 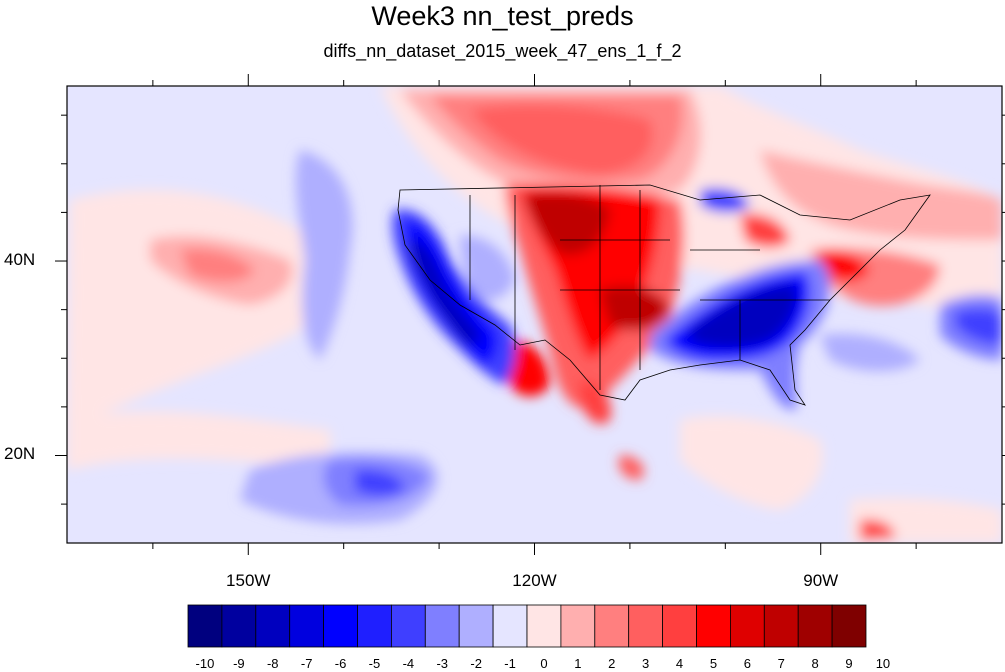 I want to click on colorbar-label: -1, so click(x=510, y=663).